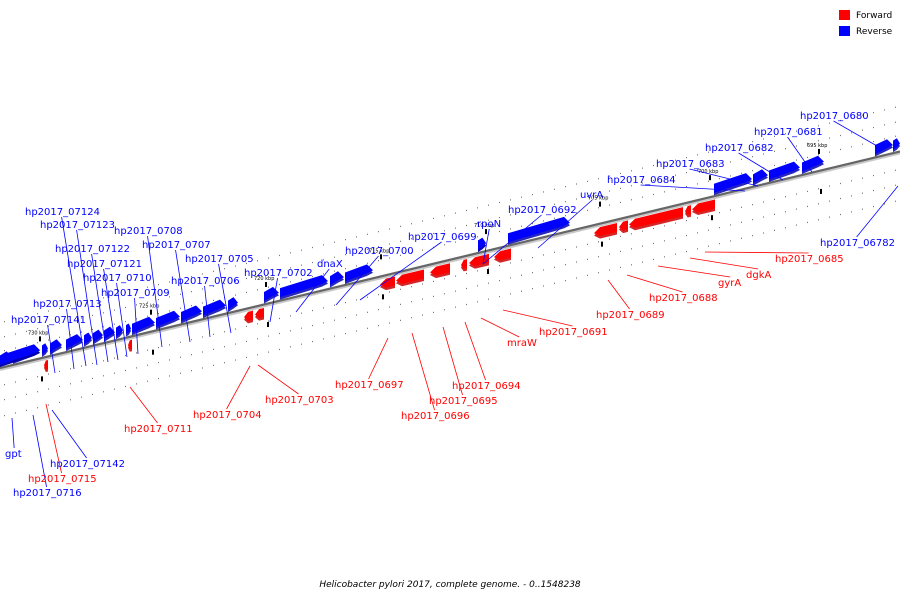 The height and width of the screenshot is (600, 900). Describe the element at coordinates (809, 259) in the screenshot. I see `gene-label-hp2017_0685: hp2017_0685` at that location.